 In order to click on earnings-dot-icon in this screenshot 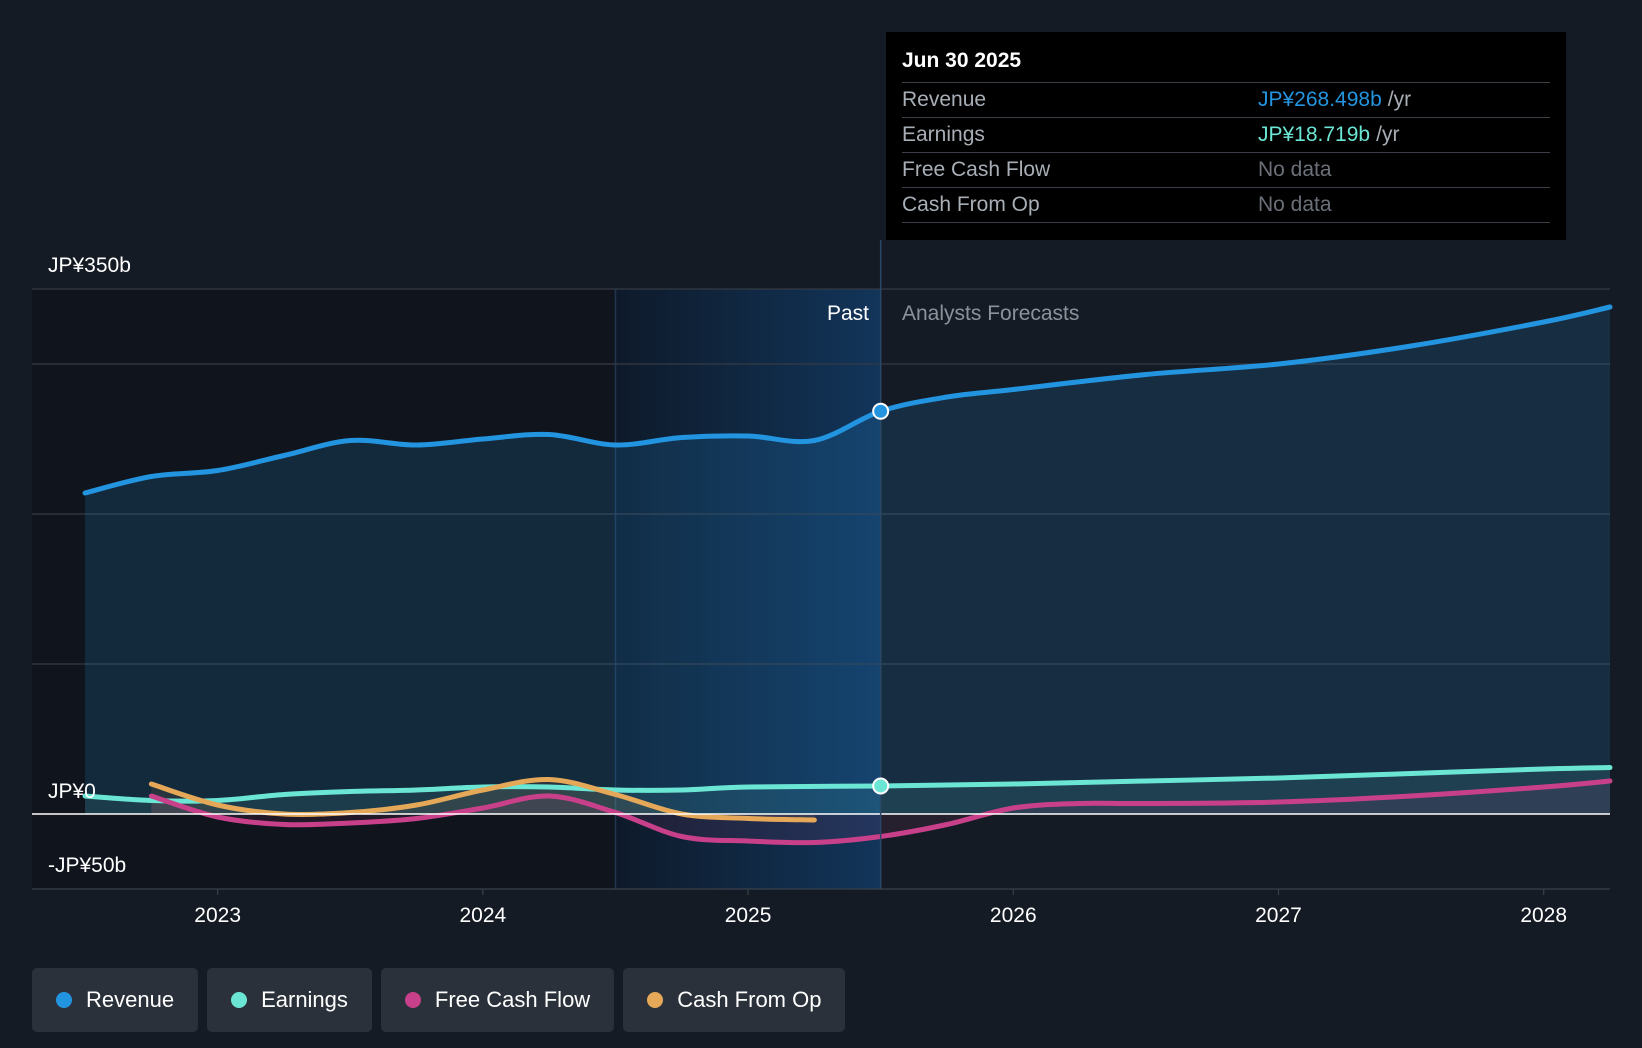, I will do `click(239, 1000)`.